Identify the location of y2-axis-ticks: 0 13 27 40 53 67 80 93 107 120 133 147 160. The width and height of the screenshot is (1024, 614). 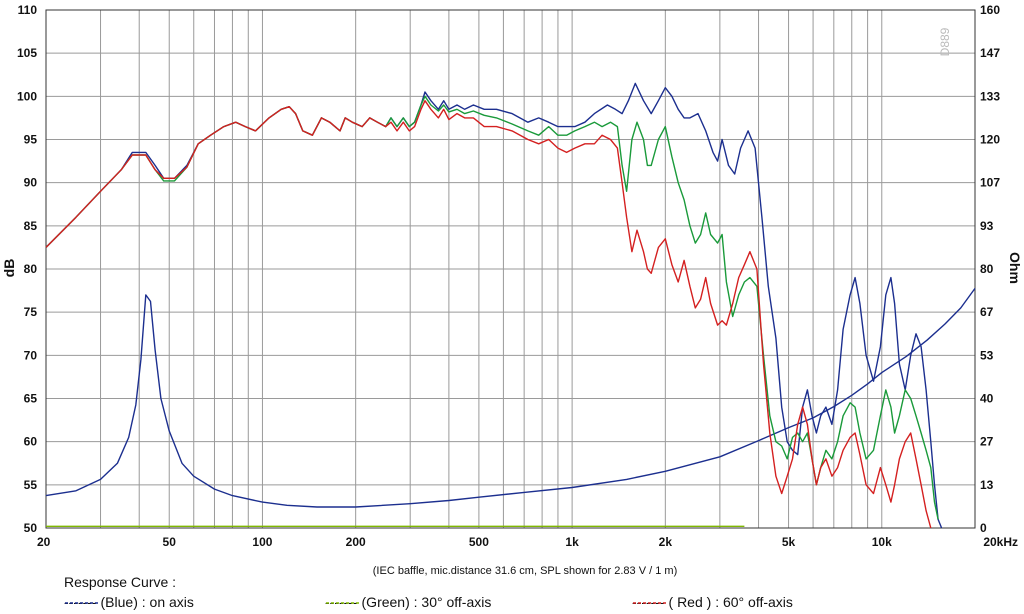
(990, 269).